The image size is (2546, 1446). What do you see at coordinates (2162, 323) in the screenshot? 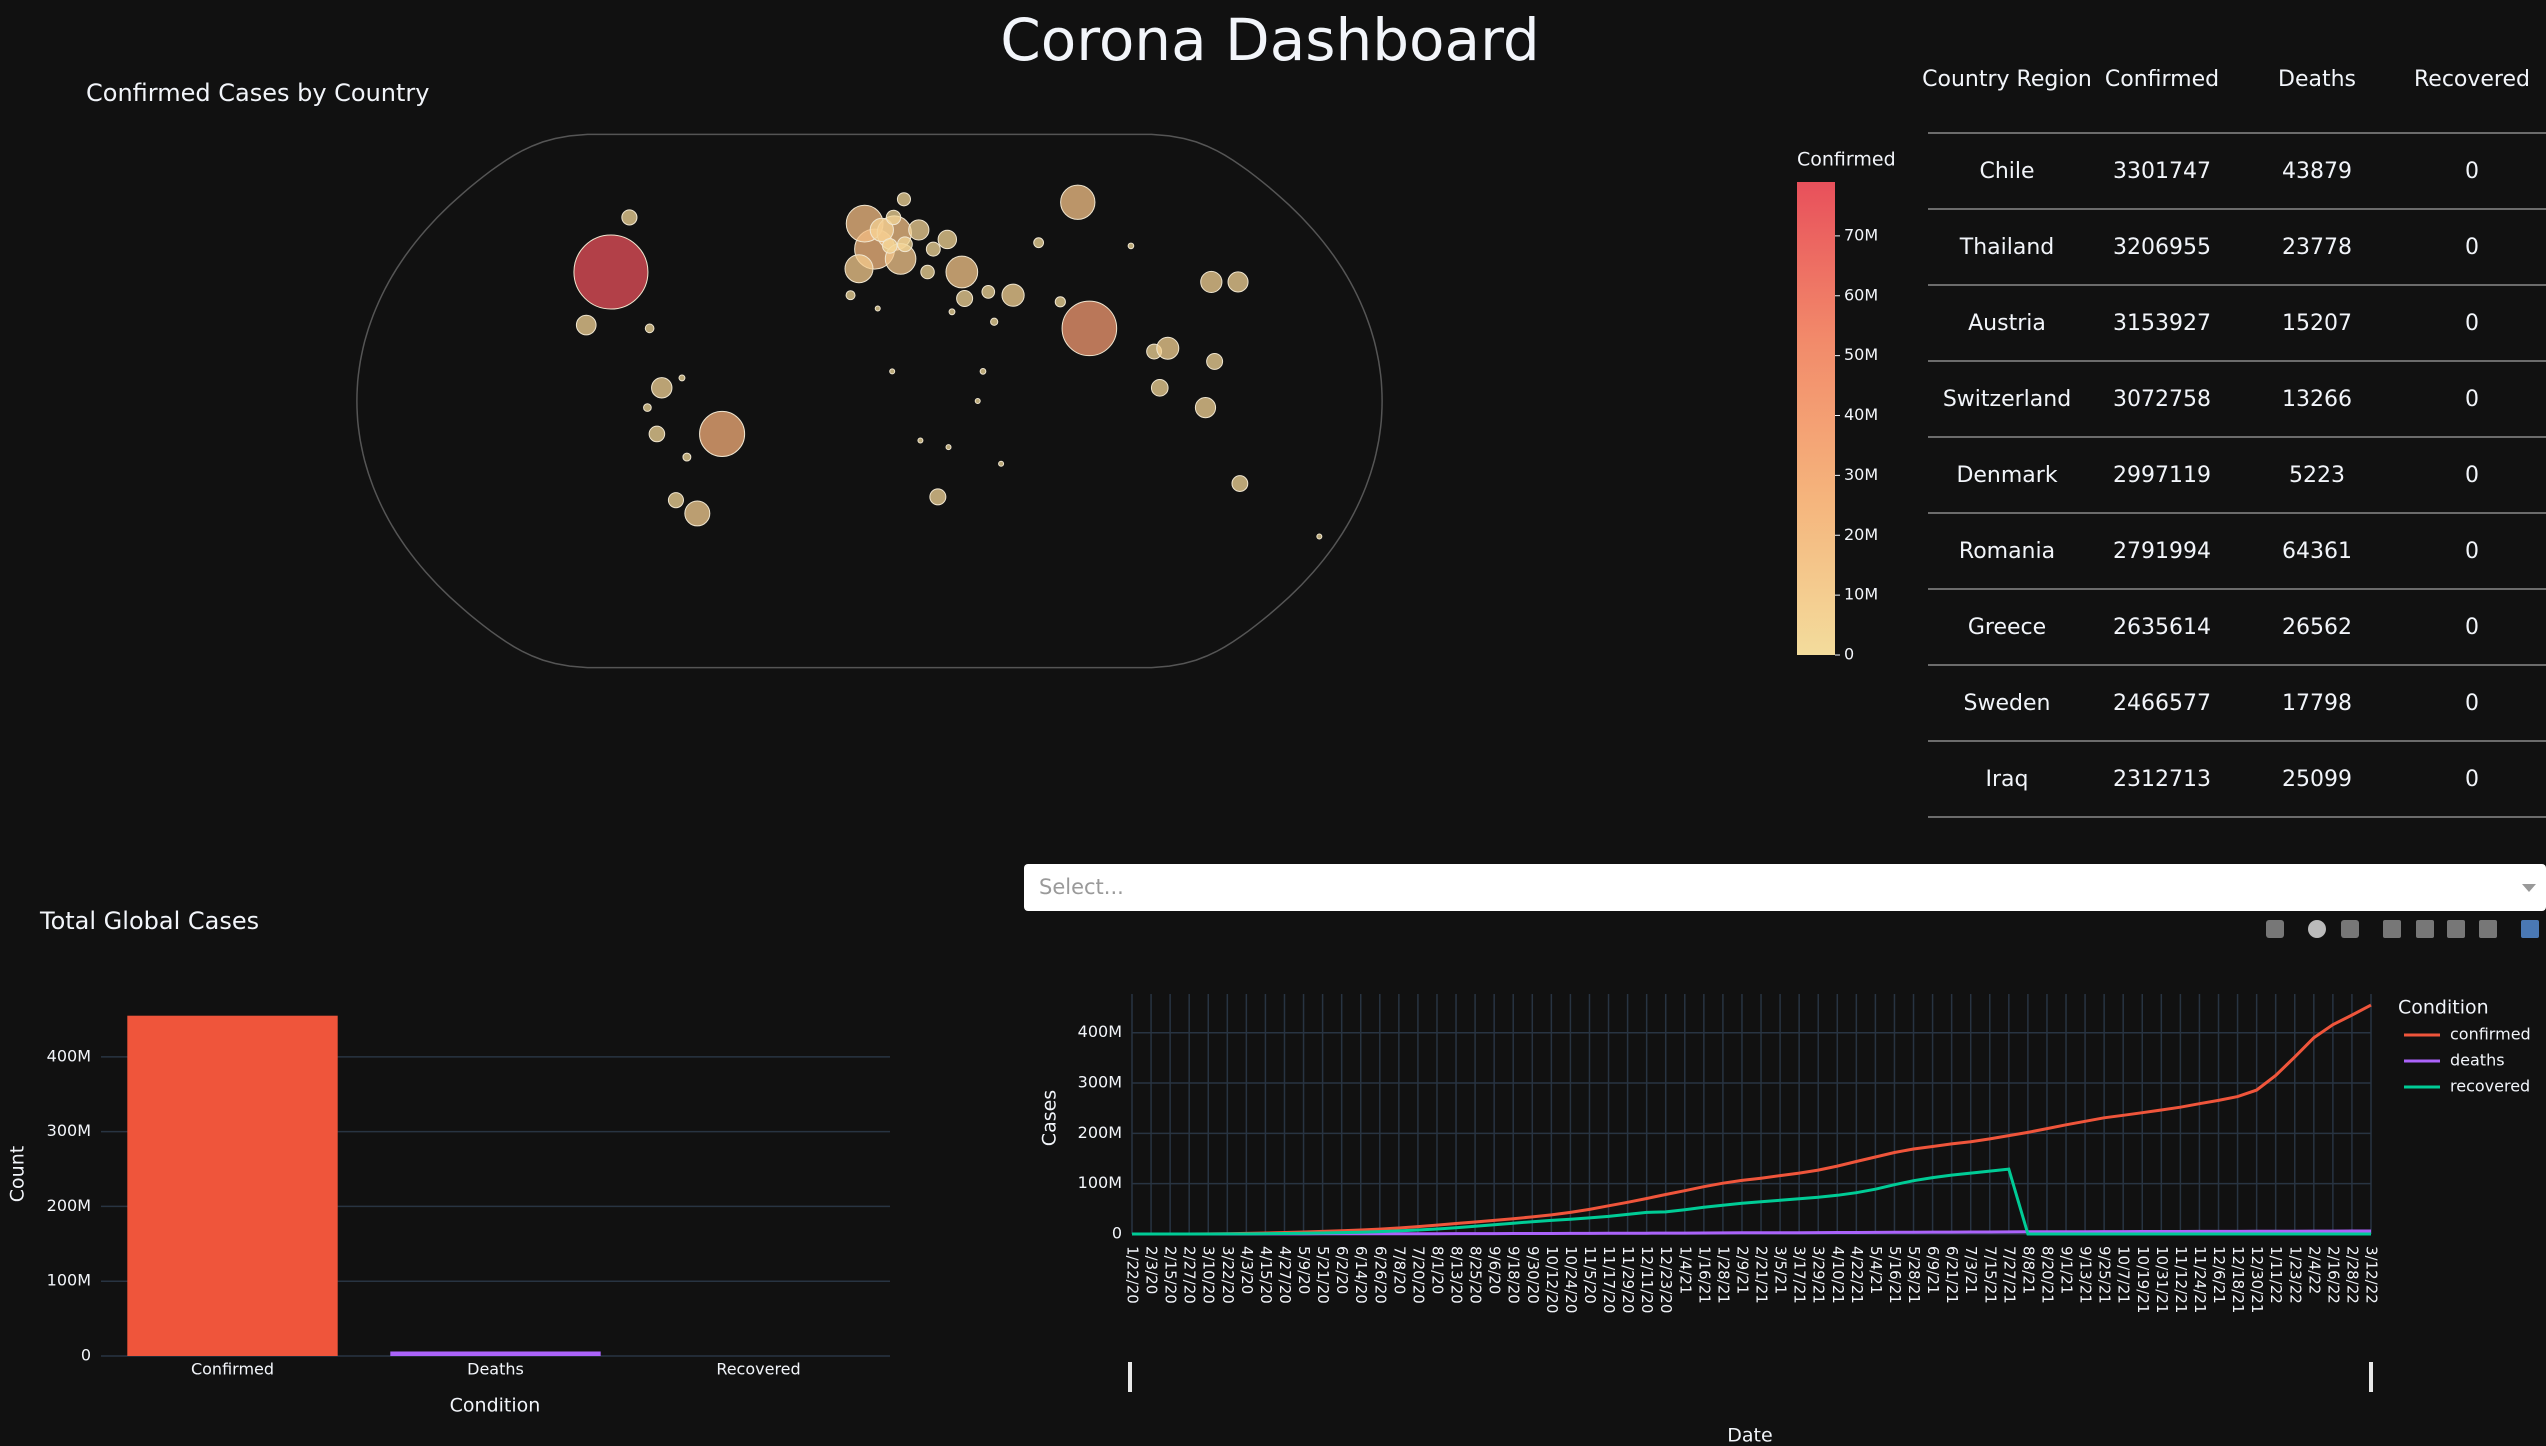
I see `table-cell: 3153927` at bounding box center [2162, 323].